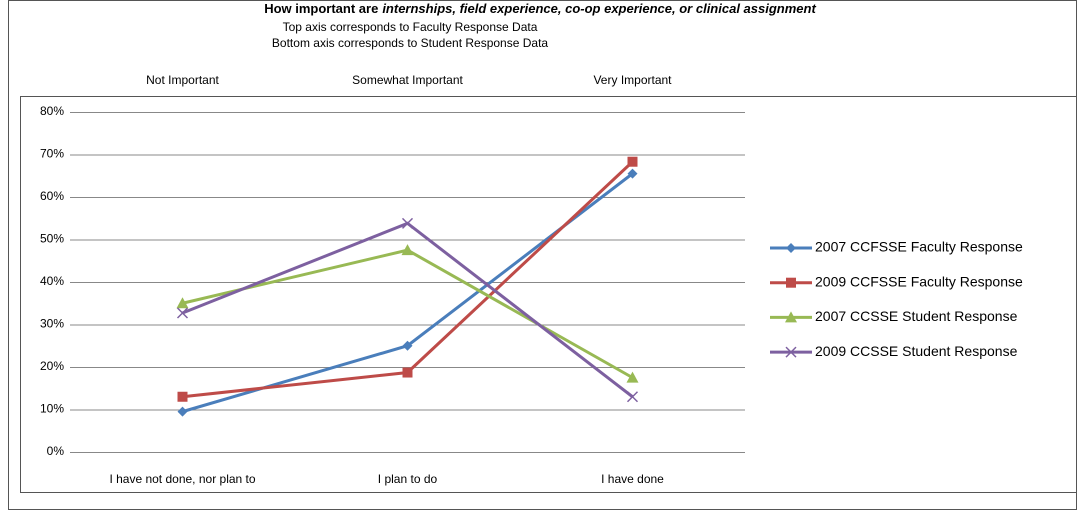 The image size is (1084, 515). What do you see at coordinates (182, 479) in the screenshot?
I see `x-tick-label: I have not done, nor plan to` at bounding box center [182, 479].